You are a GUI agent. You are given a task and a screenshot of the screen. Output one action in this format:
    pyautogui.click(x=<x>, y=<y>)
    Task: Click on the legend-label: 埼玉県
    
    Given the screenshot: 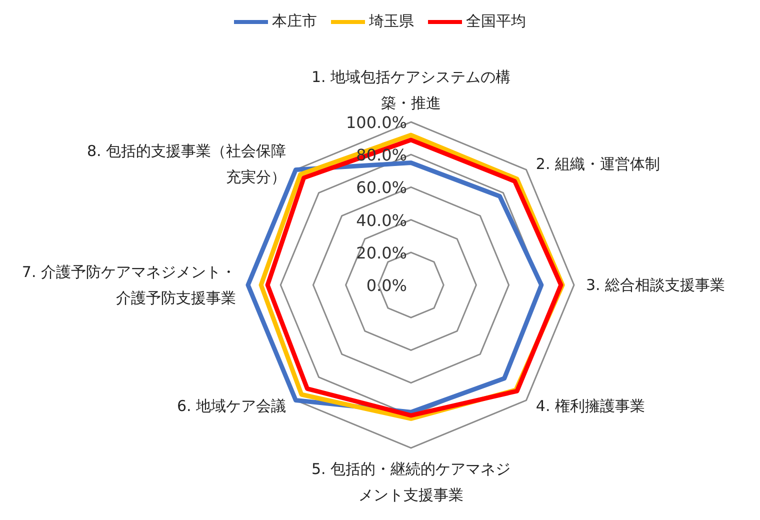 What is the action you would take?
    pyautogui.click(x=391, y=21)
    